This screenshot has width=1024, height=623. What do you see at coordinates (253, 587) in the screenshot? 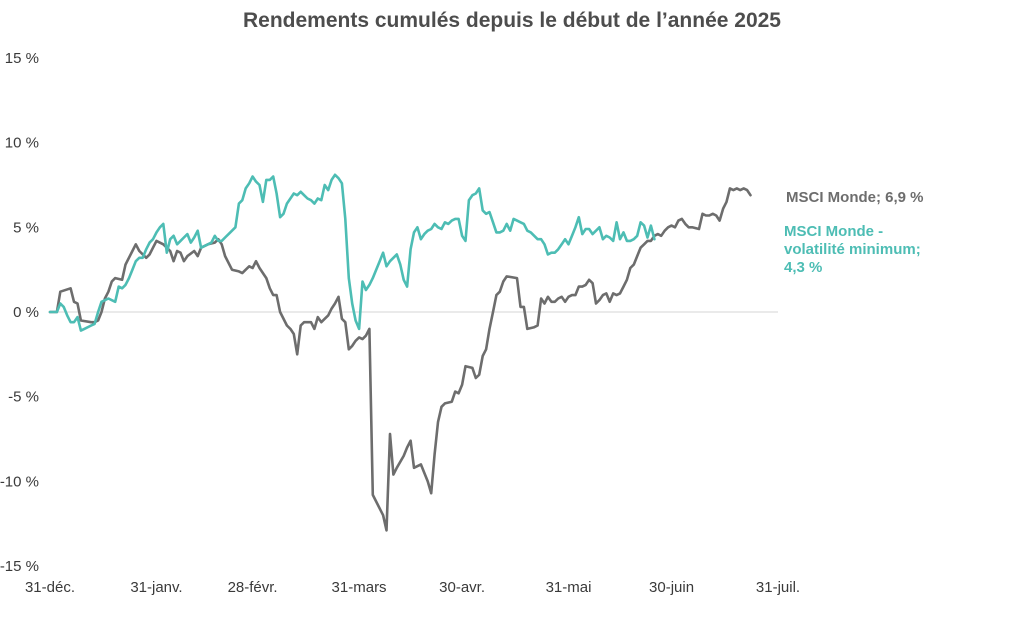
I see `x-tick-label: 28-févr.` at bounding box center [253, 587].